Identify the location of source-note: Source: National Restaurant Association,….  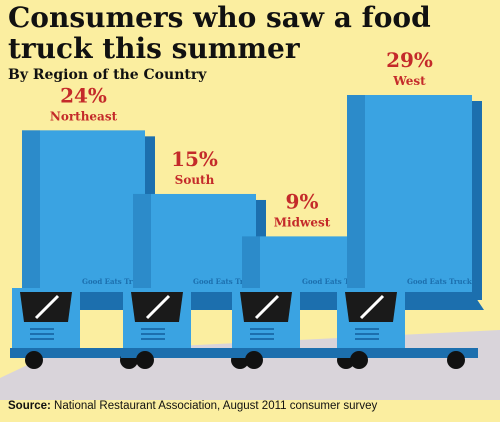
(192, 406).